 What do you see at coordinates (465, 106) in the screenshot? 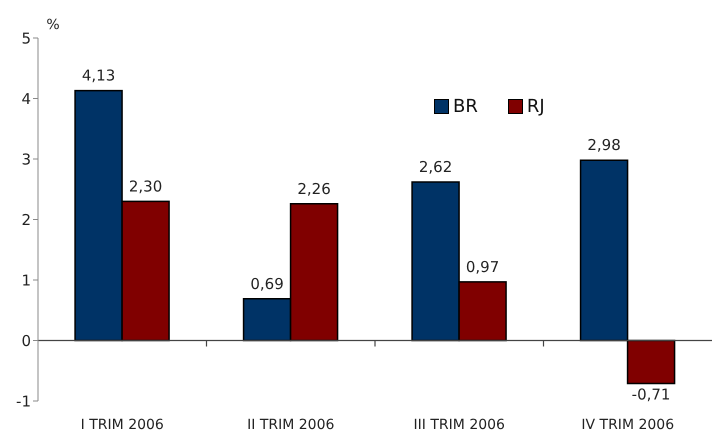
I see `legend-label: BR` at bounding box center [465, 106].